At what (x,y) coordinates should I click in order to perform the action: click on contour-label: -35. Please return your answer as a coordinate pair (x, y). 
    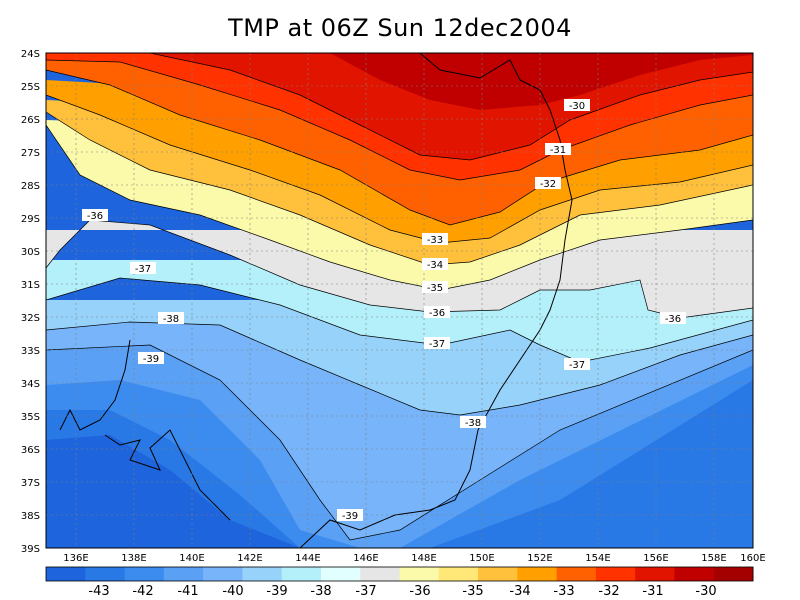
    Looking at the image, I should click on (435, 287).